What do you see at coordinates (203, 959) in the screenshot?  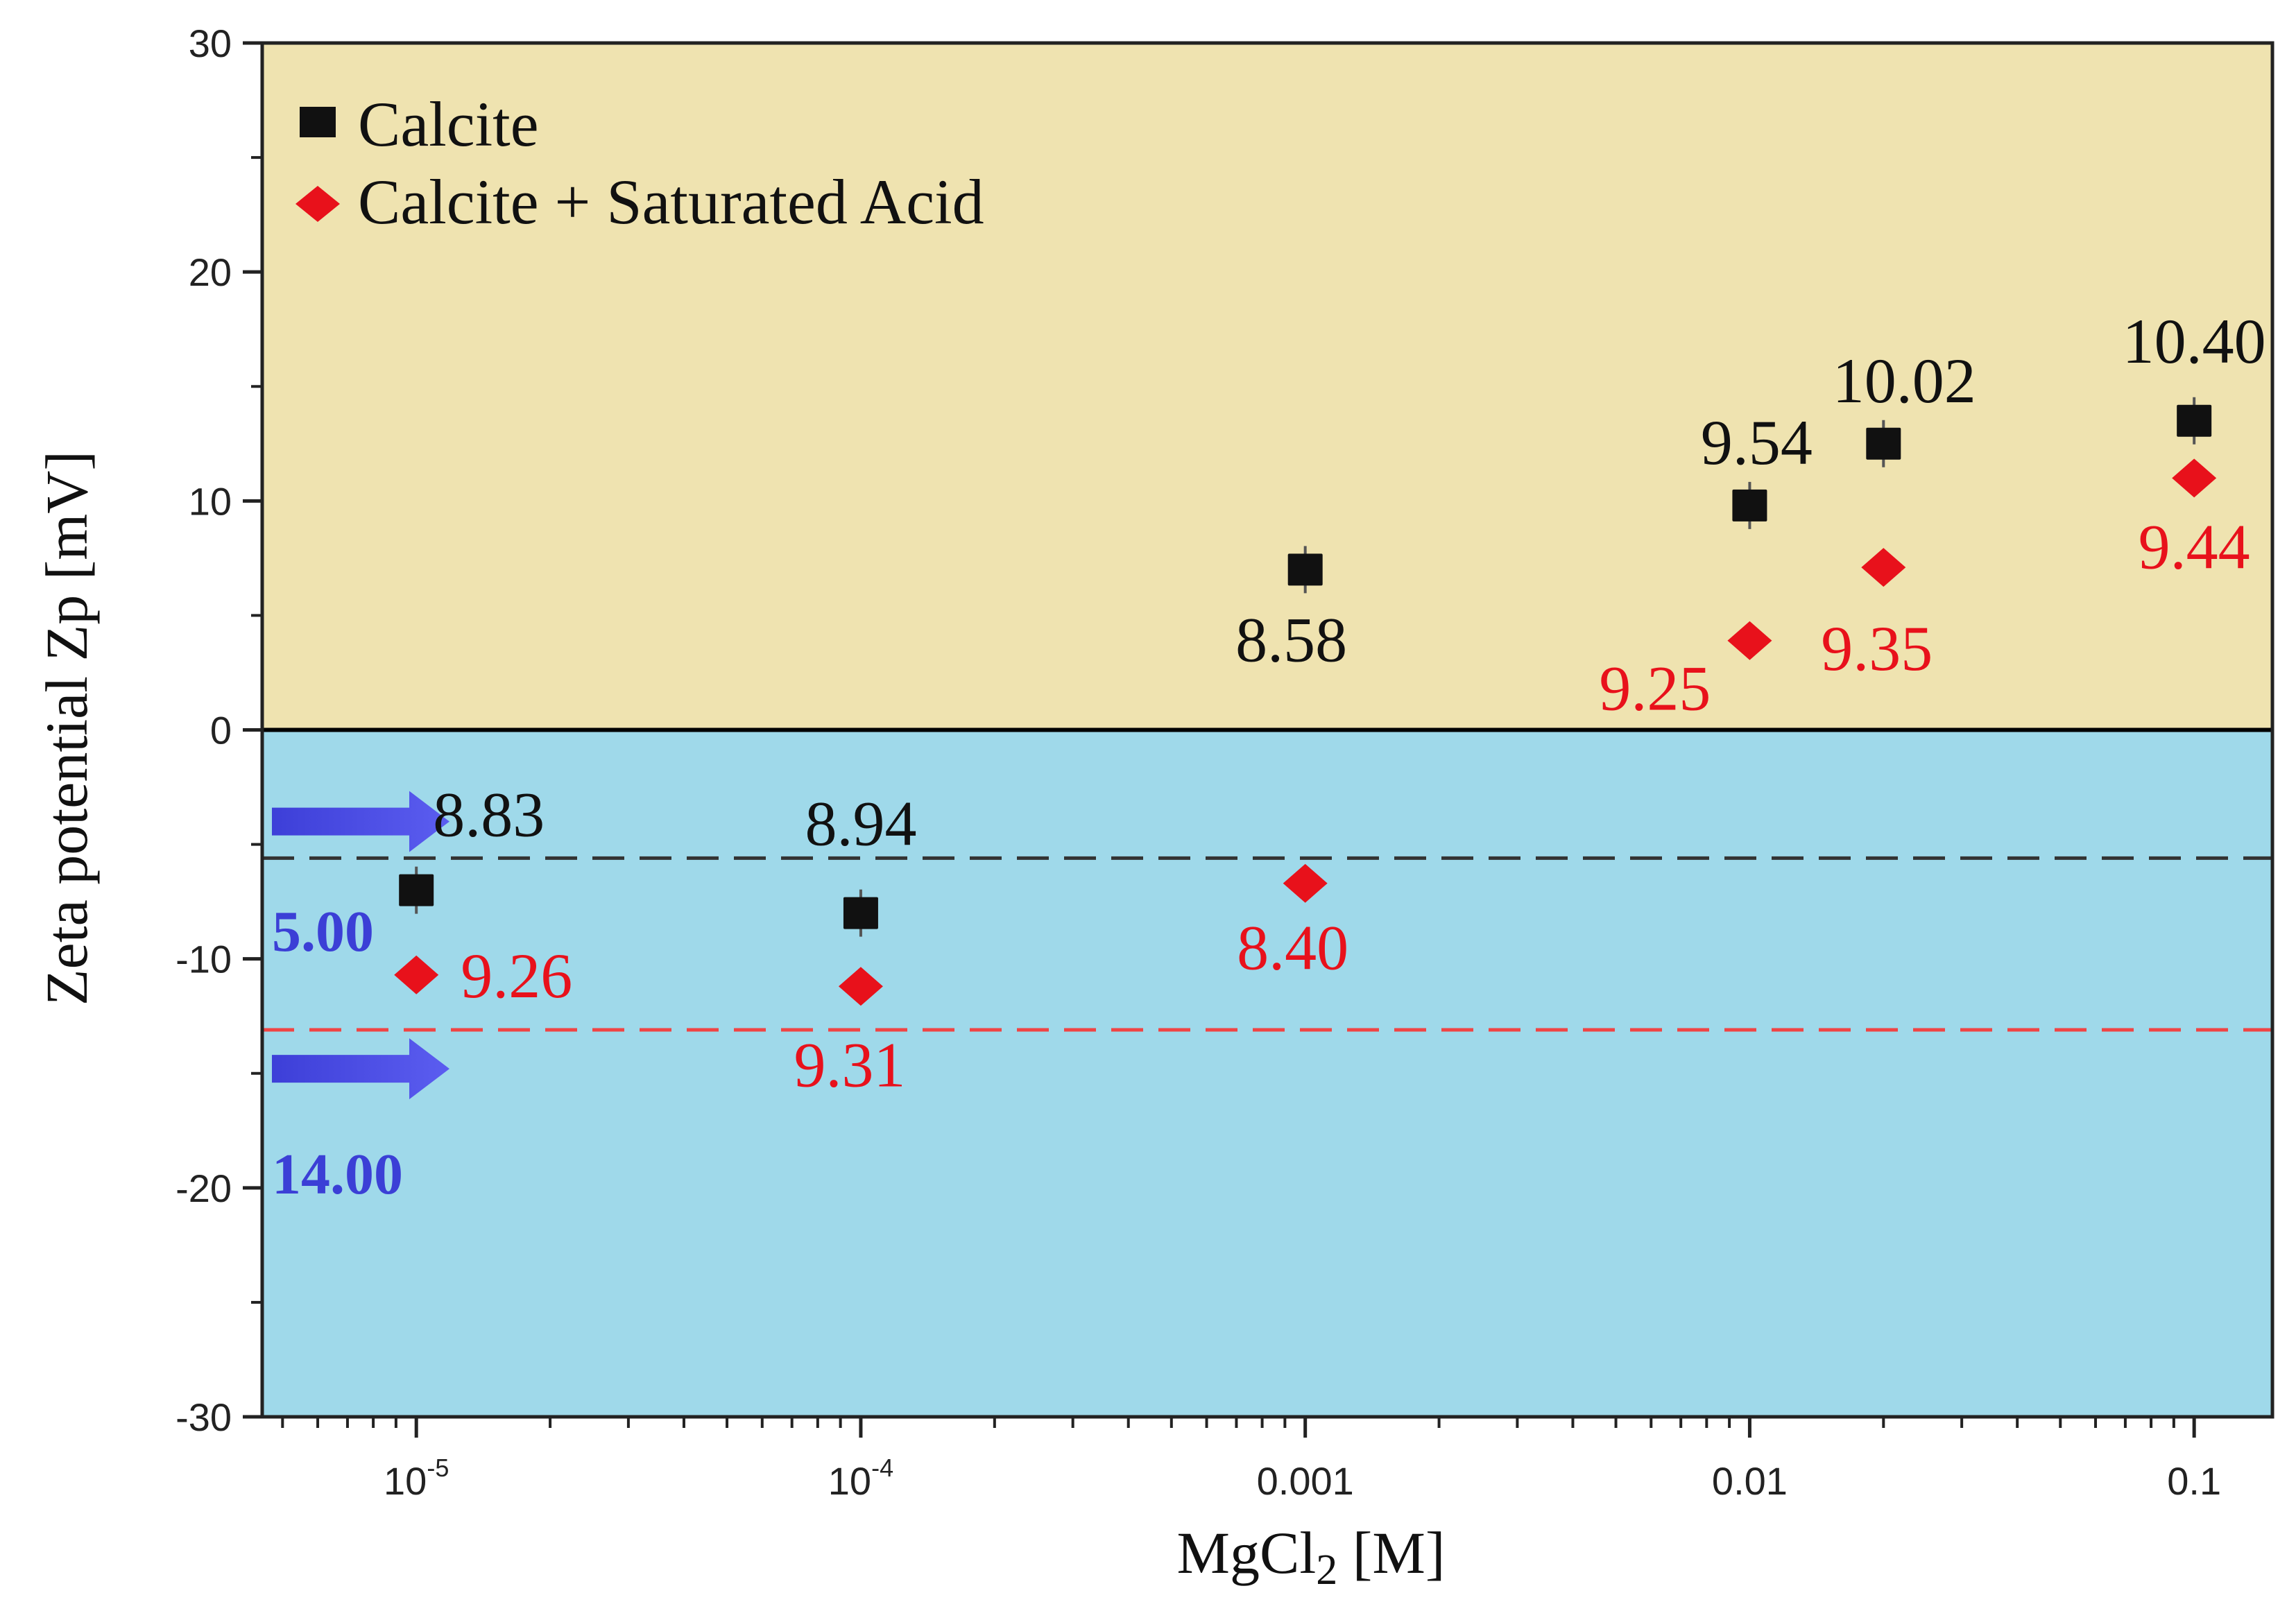 I see `y-tick-label: -10` at bounding box center [203, 959].